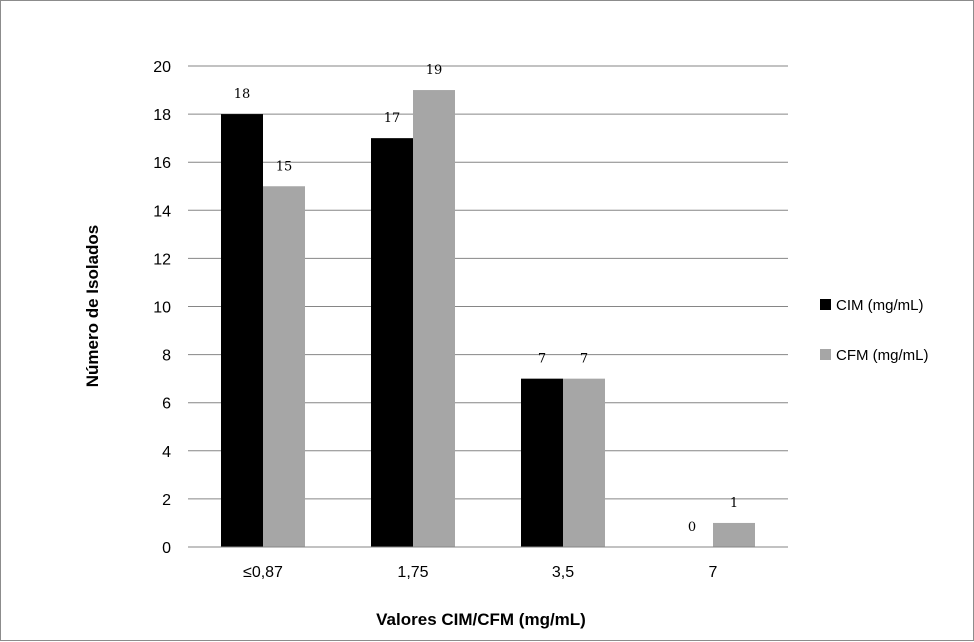 The height and width of the screenshot is (642, 974). I want to click on data-label: 0, so click(692, 527).